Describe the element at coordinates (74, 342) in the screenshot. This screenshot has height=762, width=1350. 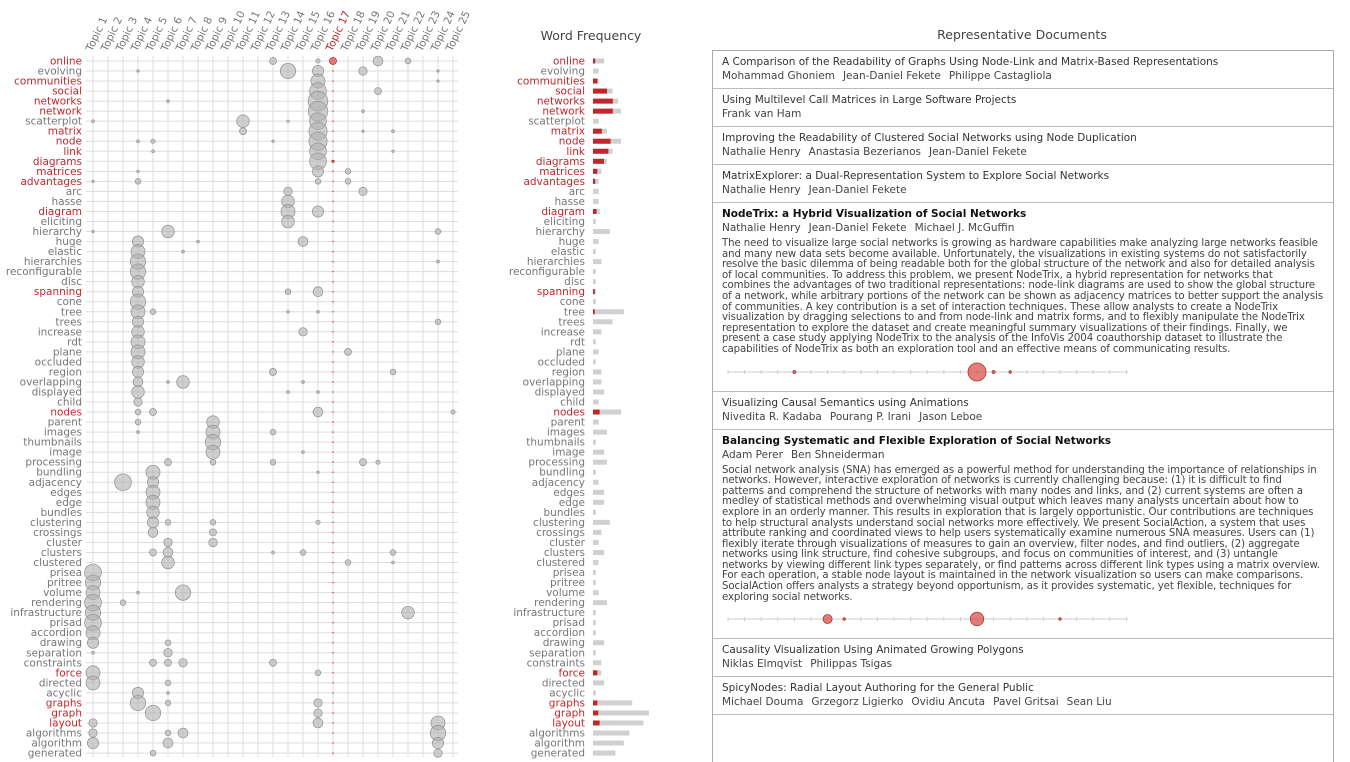
I see `word-label: rdt` at that location.